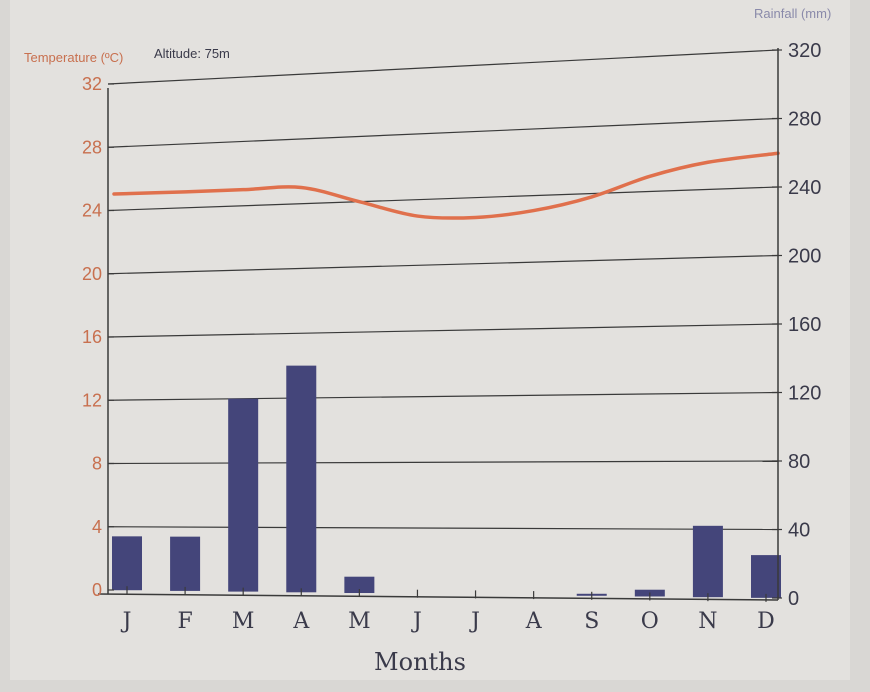  What do you see at coordinates (793, 599) in the screenshot?
I see `right-tick-label: 0` at bounding box center [793, 599].